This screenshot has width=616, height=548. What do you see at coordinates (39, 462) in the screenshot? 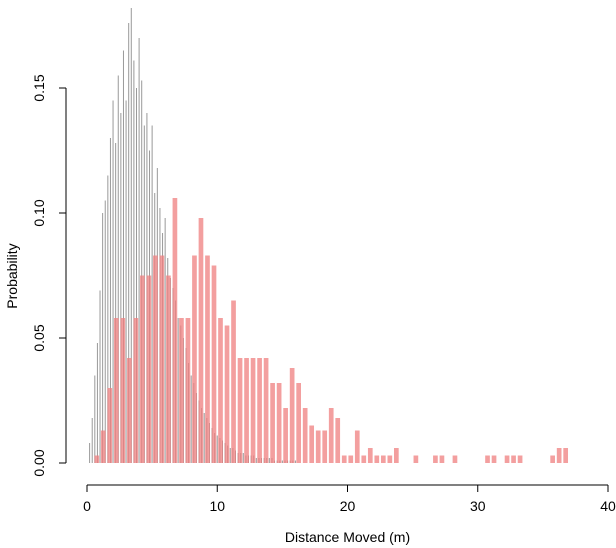
I see `y-tick-label: 0.00` at bounding box center [39, 462].